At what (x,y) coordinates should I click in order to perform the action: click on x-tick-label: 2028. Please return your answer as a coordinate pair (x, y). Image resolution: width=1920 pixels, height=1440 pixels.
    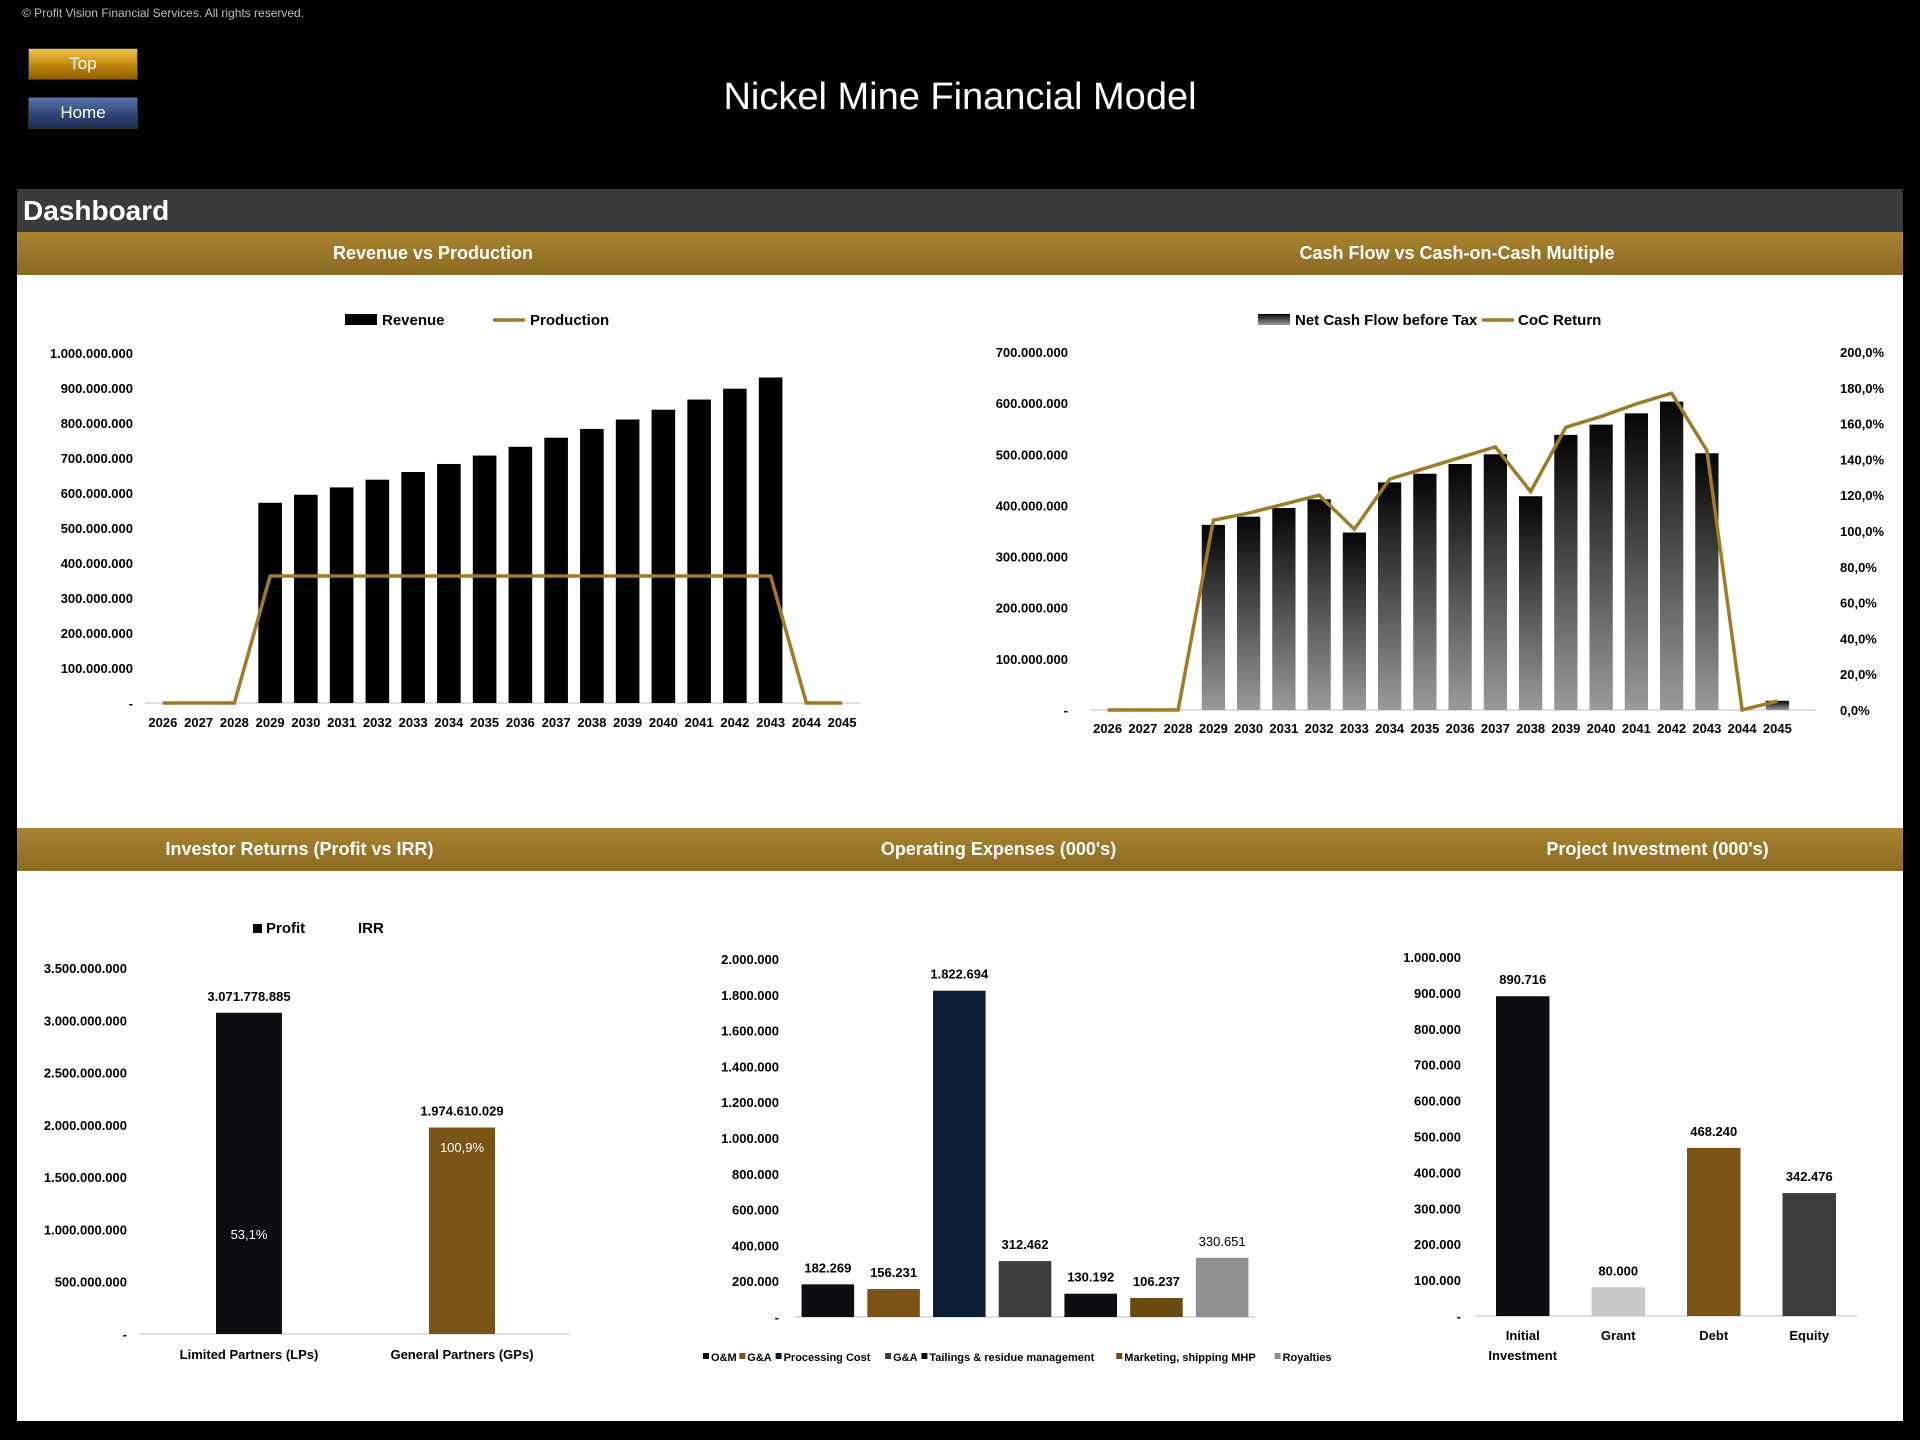
    Looking at the image, I should click on (1178, 728).